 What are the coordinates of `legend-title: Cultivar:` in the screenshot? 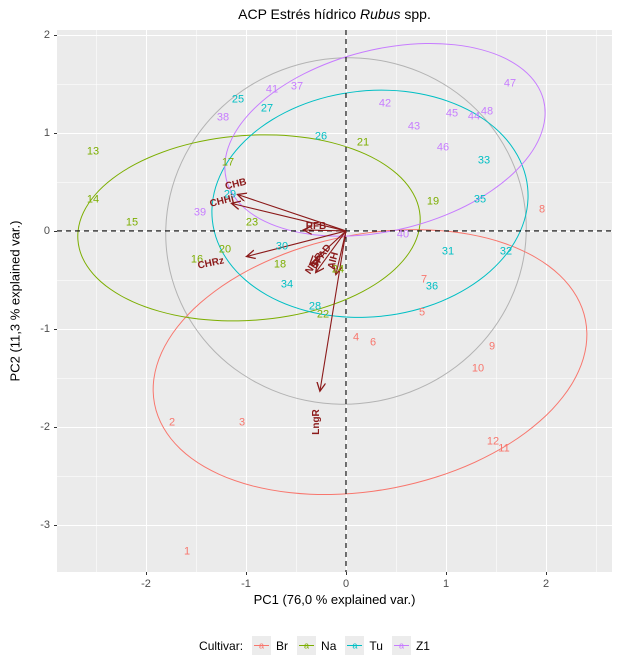 It's located at (221, 645).